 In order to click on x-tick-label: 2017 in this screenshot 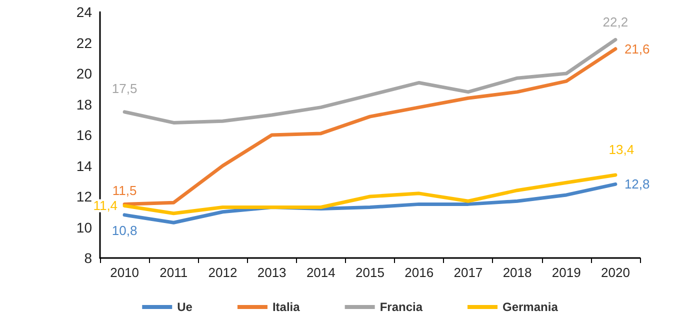, I will do `click(468, 272)`.